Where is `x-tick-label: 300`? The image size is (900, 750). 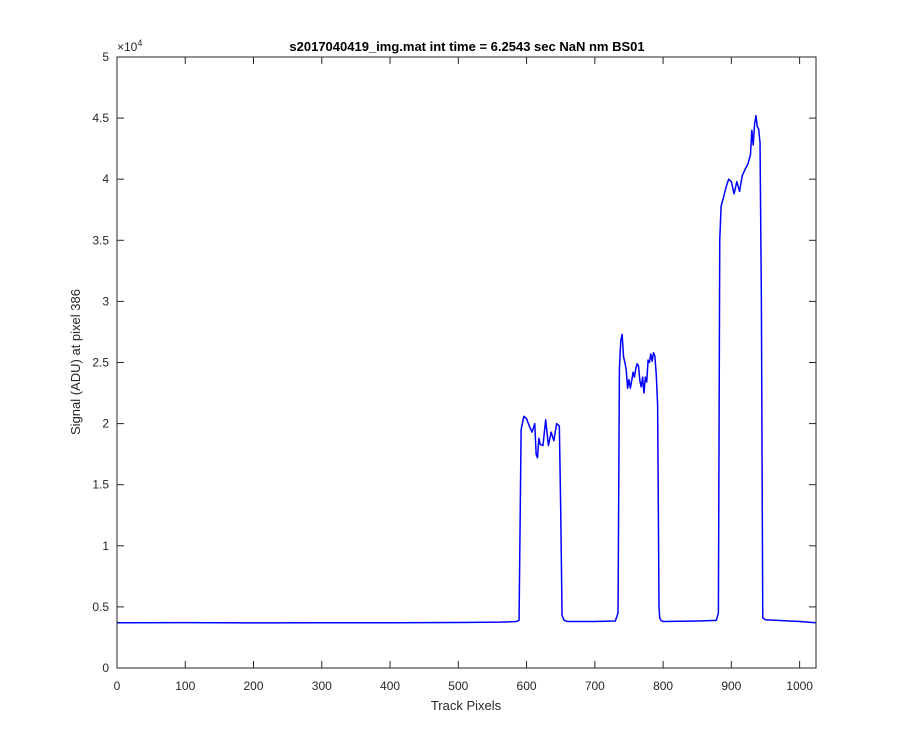 x-tick-label: 300 is located at coordinates (322, 686).